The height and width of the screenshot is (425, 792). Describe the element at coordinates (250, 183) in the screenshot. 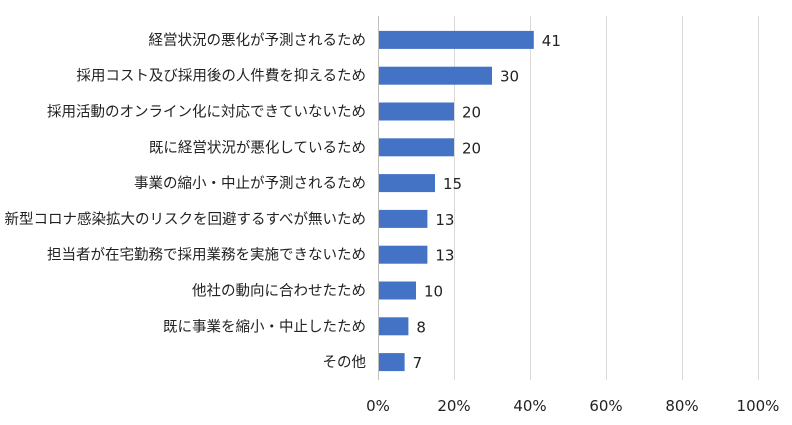

I see `category-label: 事業の縮小・中止が予測されるため` at that location.